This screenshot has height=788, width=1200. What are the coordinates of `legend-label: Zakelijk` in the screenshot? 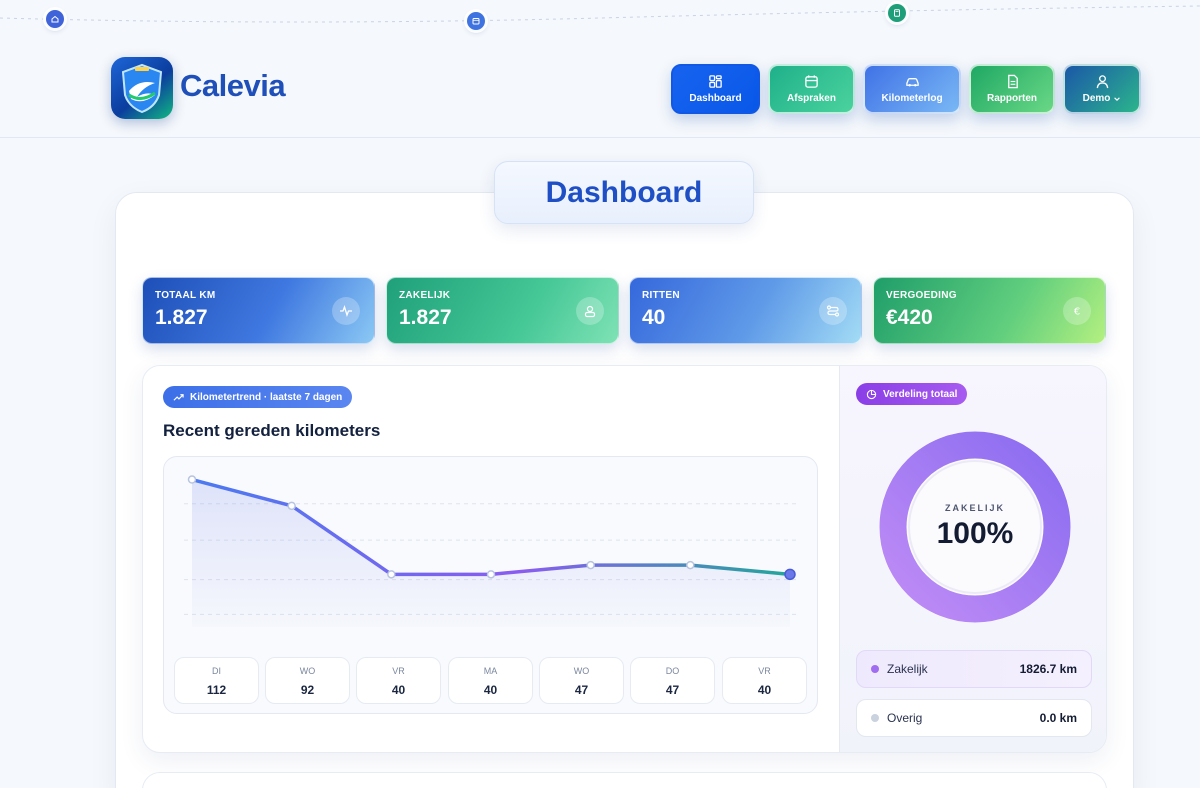 It's located at (907, 669).